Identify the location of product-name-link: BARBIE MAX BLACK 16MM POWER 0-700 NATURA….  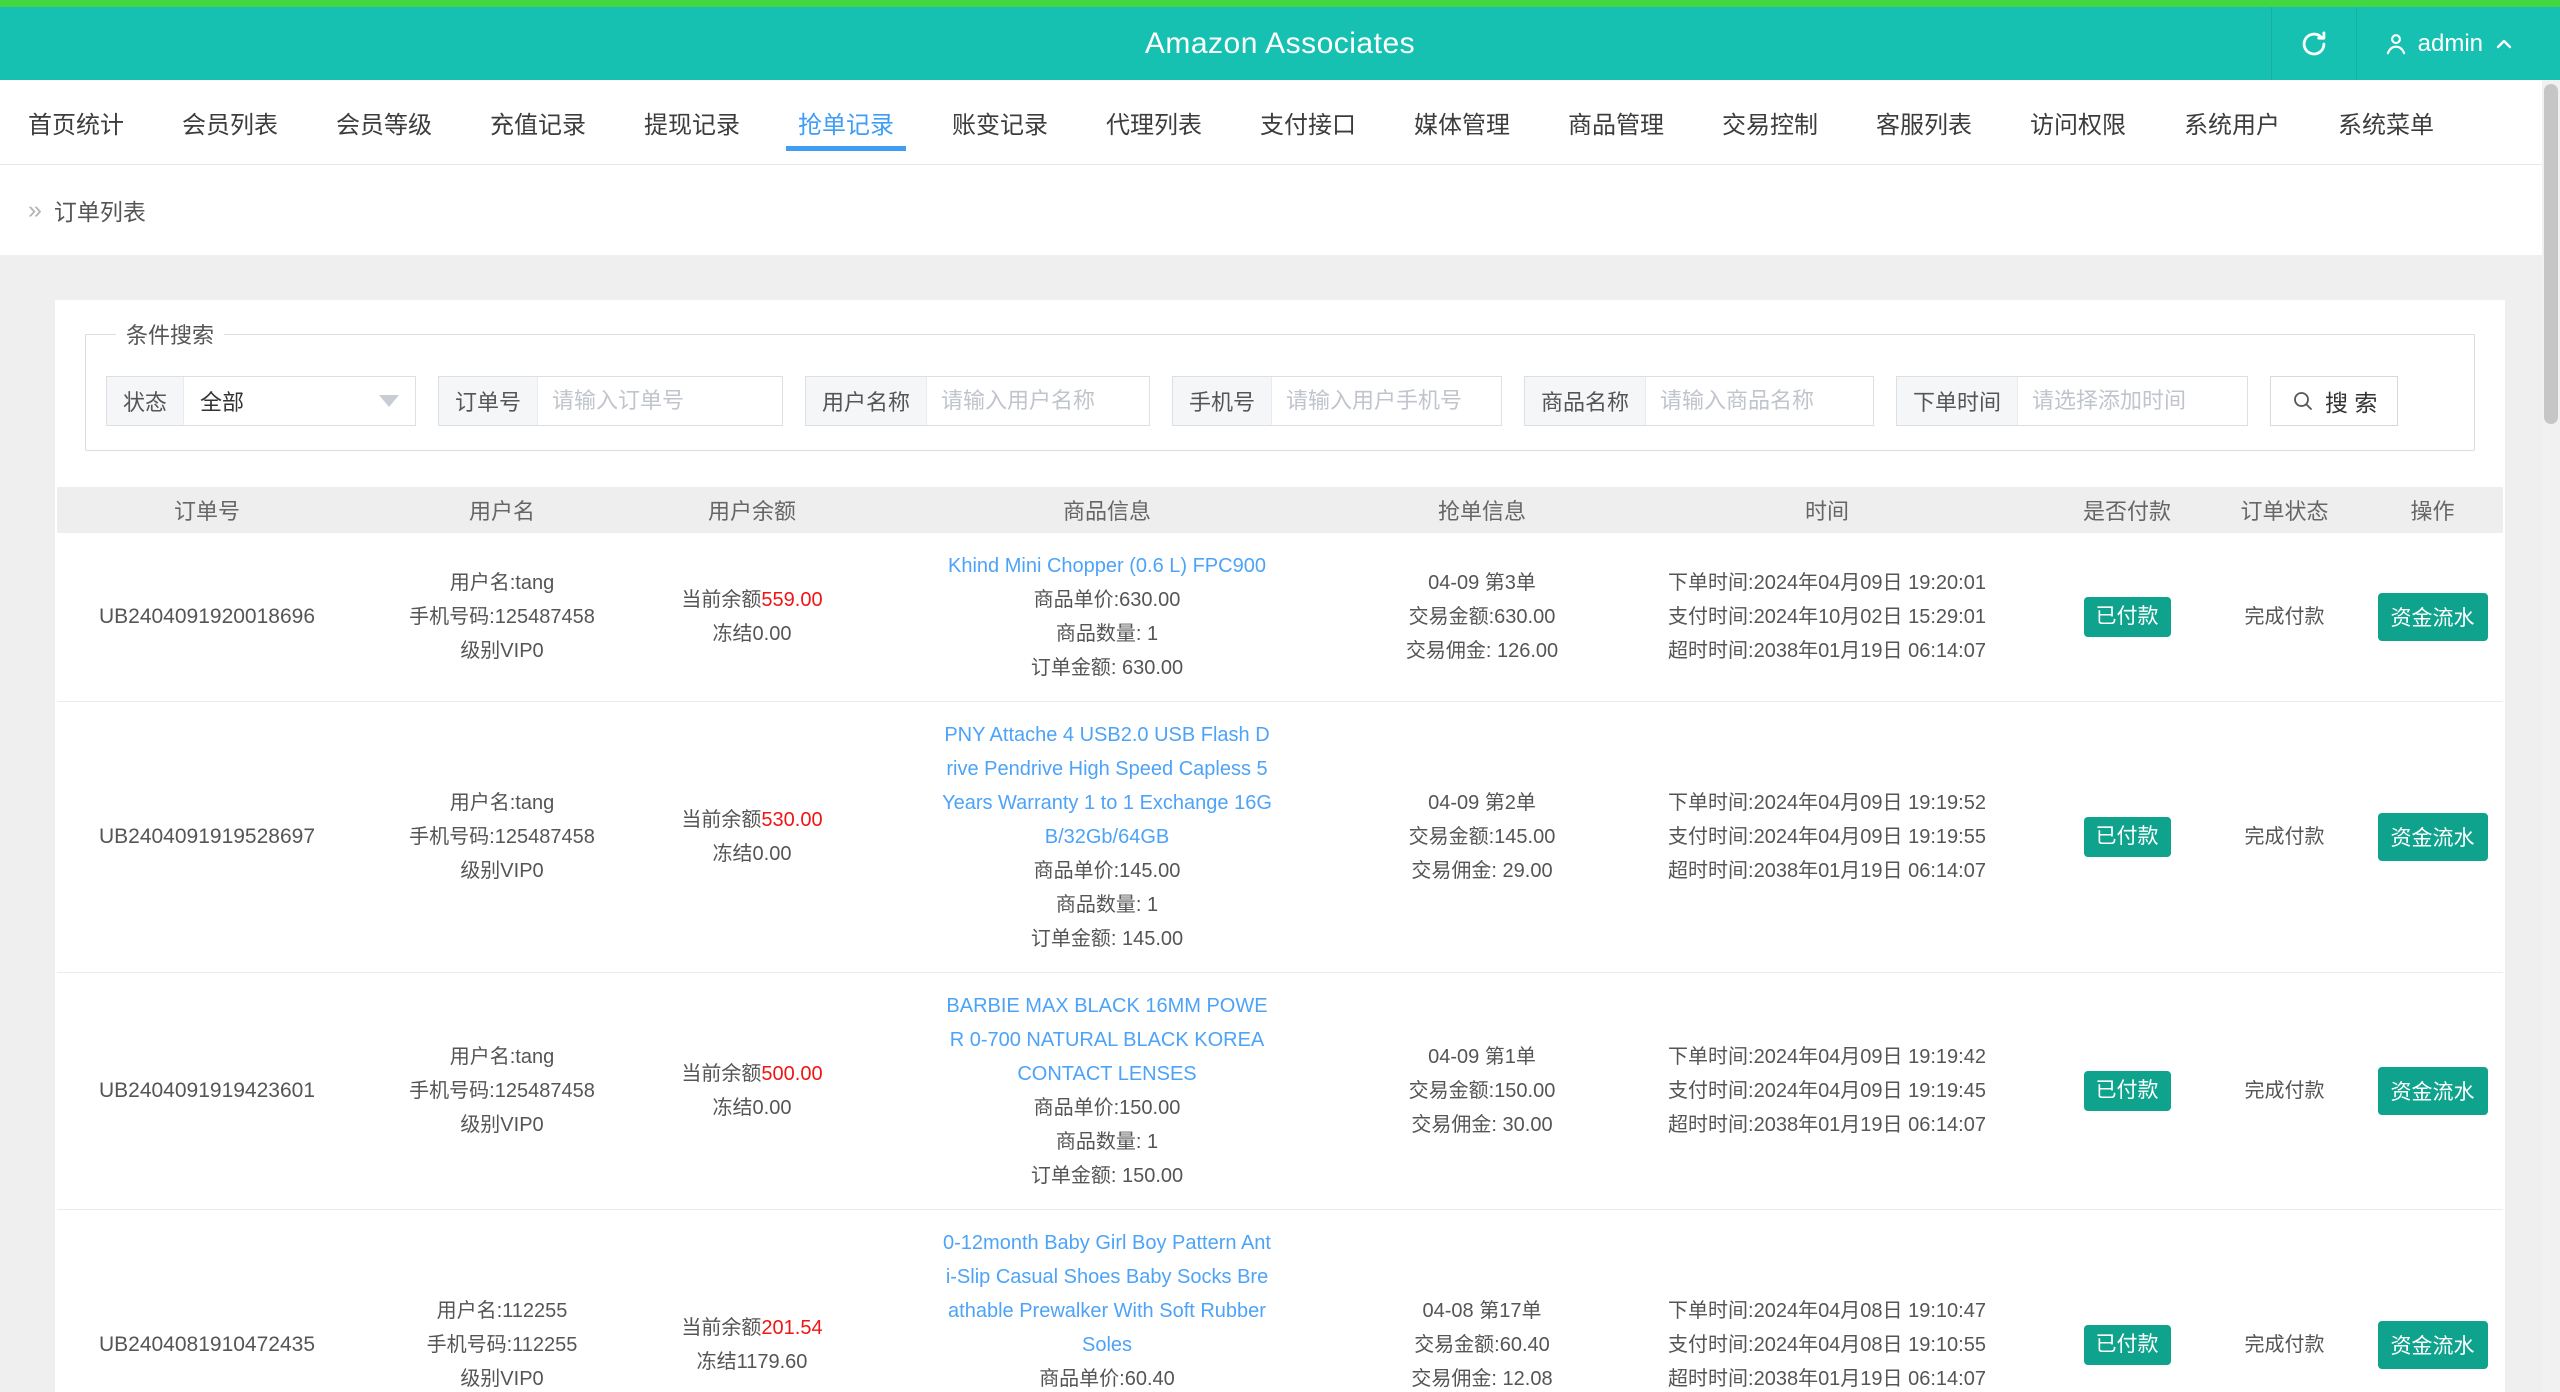
(1107, 1040).